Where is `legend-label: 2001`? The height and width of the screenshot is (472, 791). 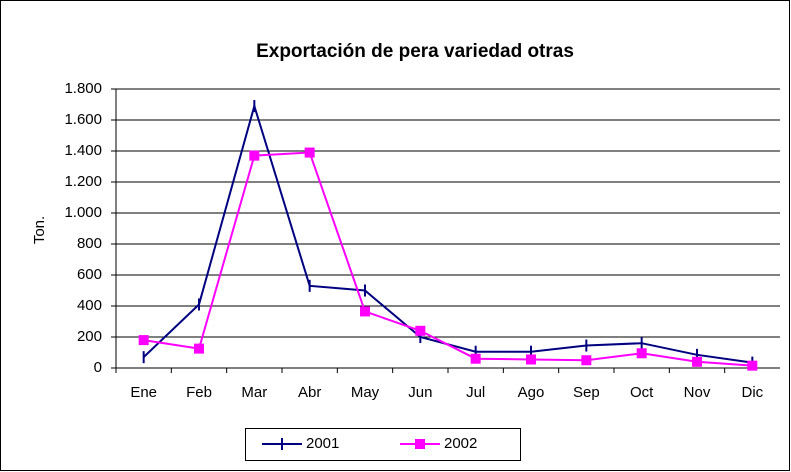 legend-label: 2001 is located at coordinates (322, 443).